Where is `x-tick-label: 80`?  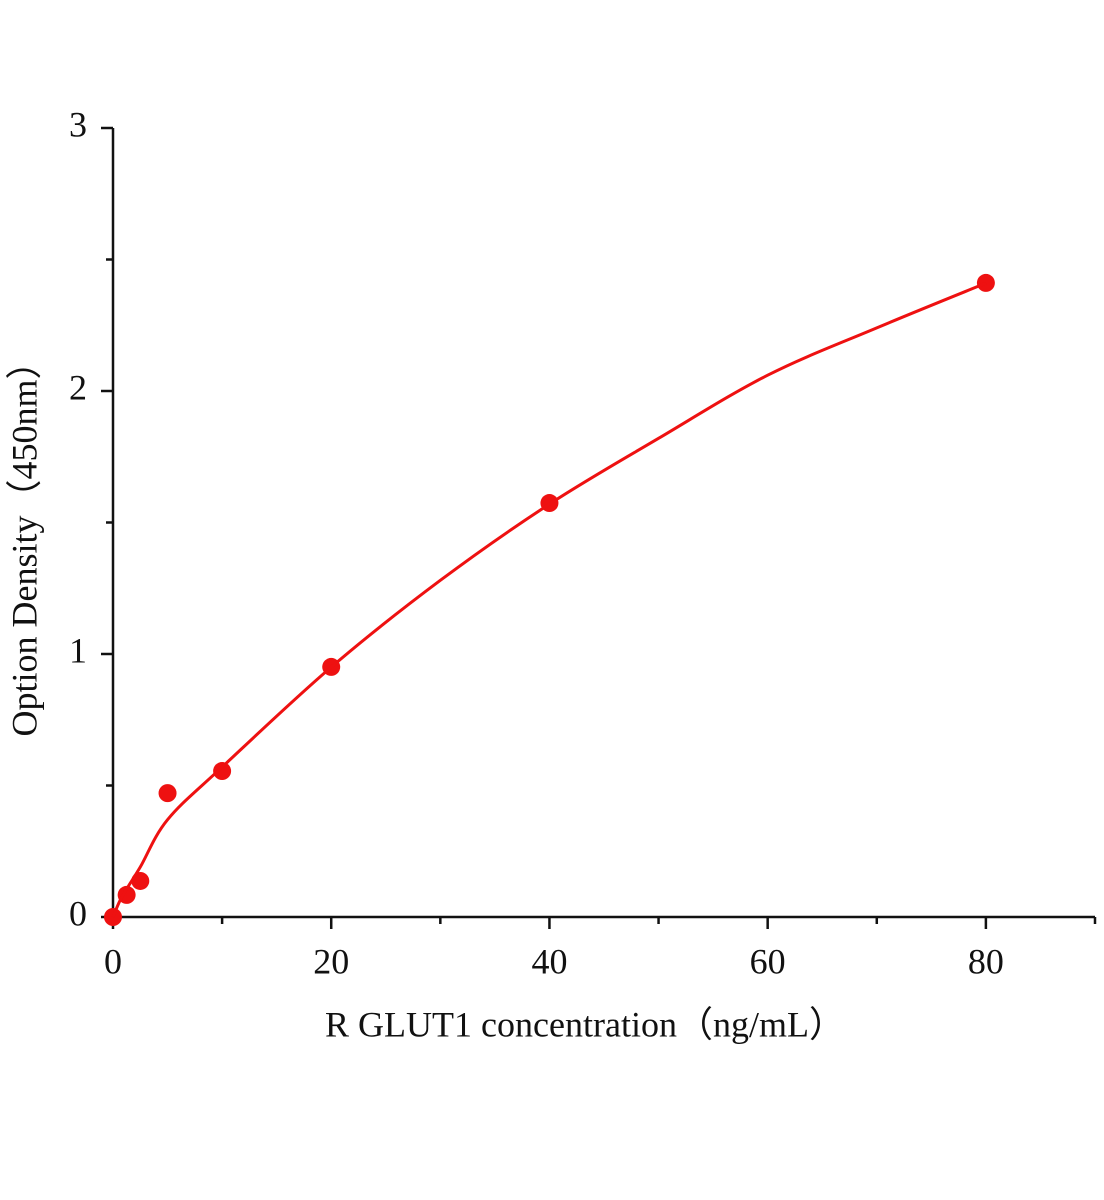
x-tick-label: 80 is located at coordinates (986, 961).